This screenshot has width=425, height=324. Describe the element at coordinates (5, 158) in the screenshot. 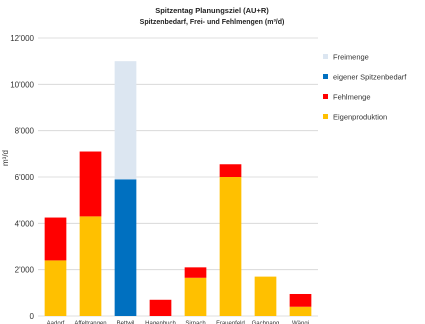

I see `y-axis-label: m³/d` at that location.